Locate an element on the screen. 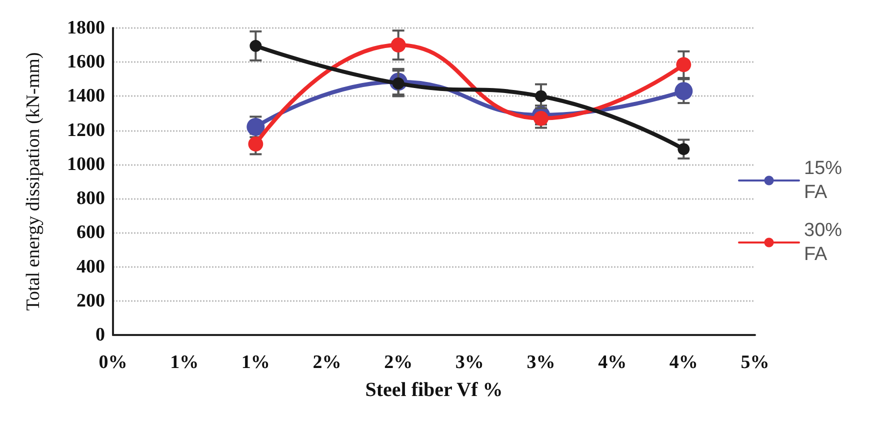  legend-label: 30% FA is located at coordinates (826, 242).